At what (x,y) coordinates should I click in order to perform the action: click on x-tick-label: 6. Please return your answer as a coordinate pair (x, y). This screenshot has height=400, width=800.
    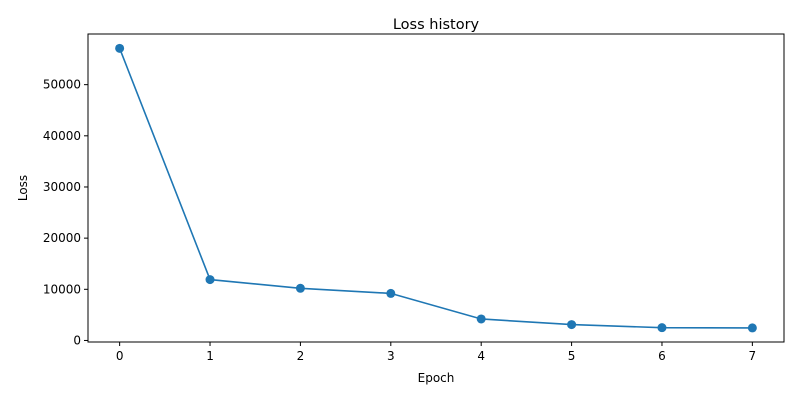
    Looking at the image, I should click on (662, 356).